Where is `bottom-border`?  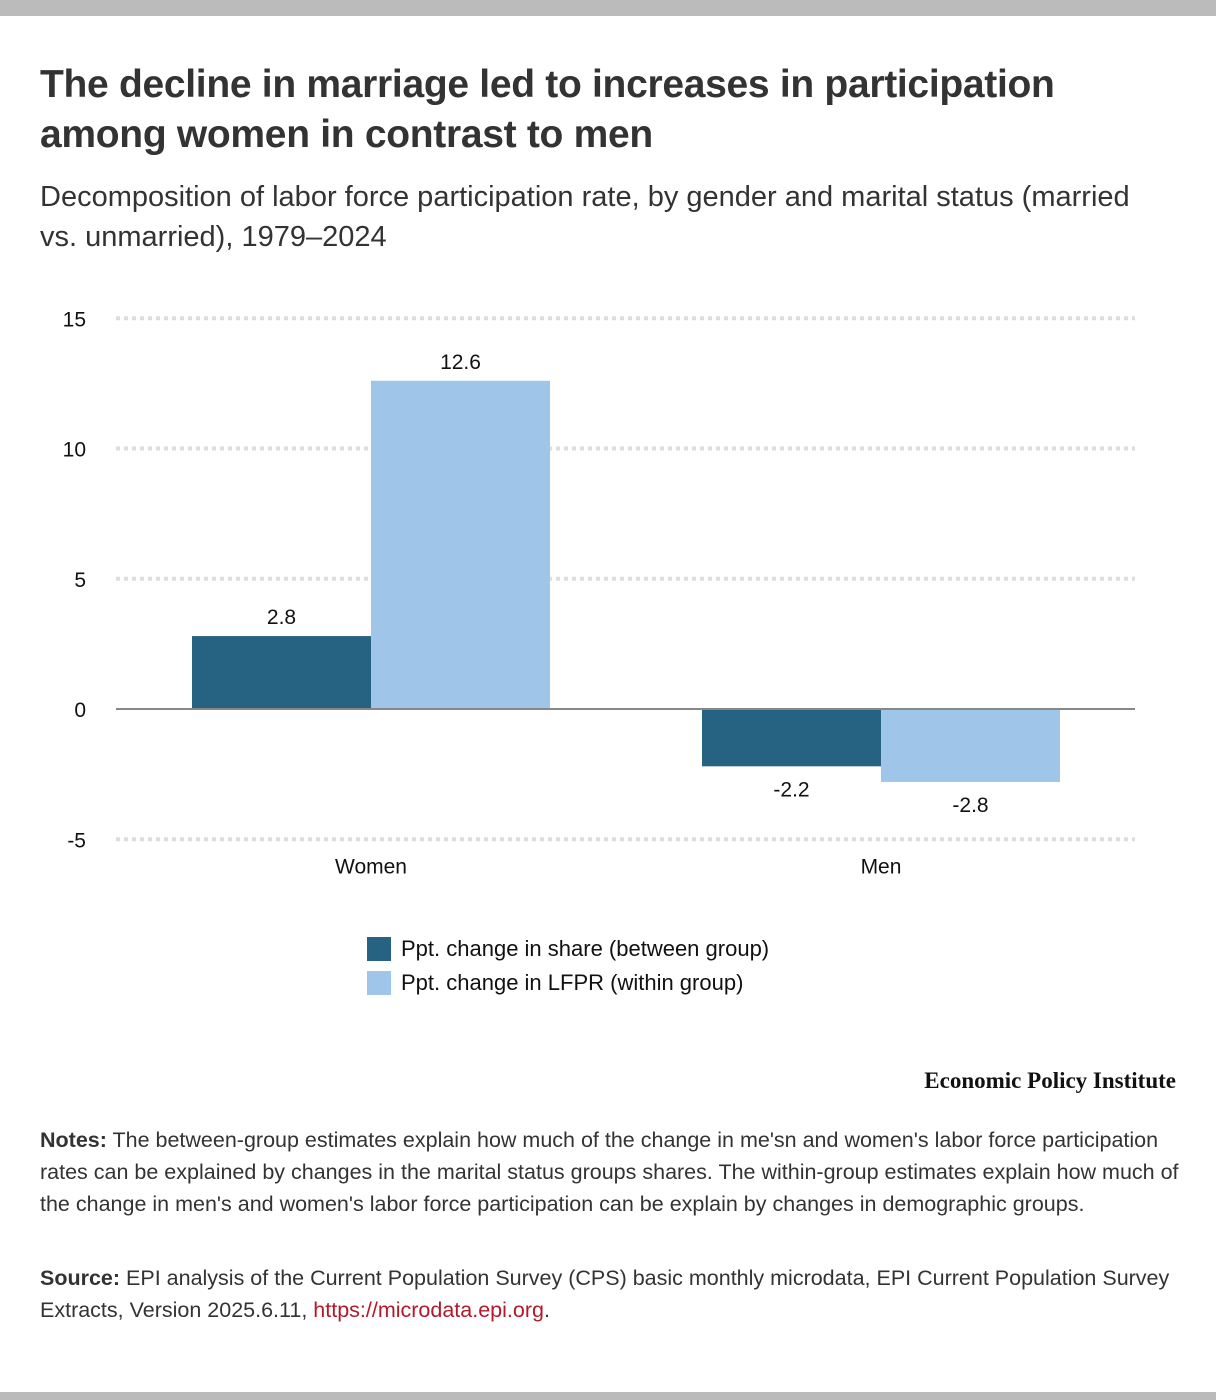 bottom-border is located at coordinates (608, 1396).